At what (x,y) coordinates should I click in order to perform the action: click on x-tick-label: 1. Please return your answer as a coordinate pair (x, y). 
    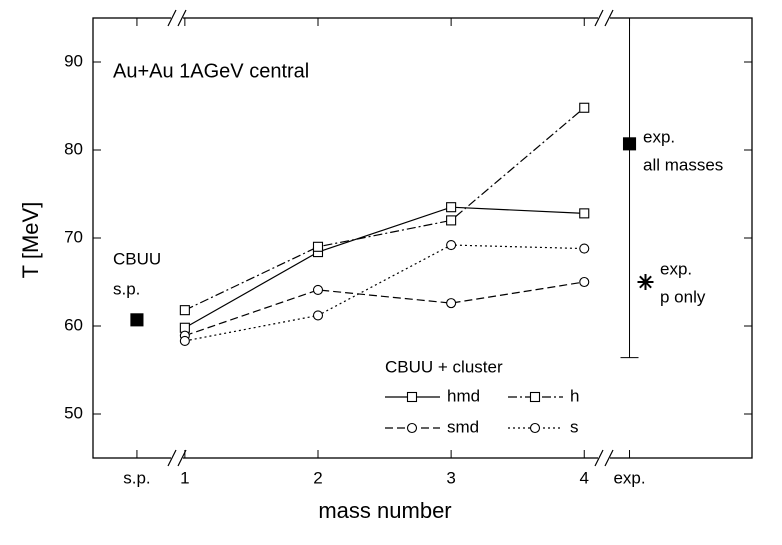
    Looking at the image, I should click on (184, 477).